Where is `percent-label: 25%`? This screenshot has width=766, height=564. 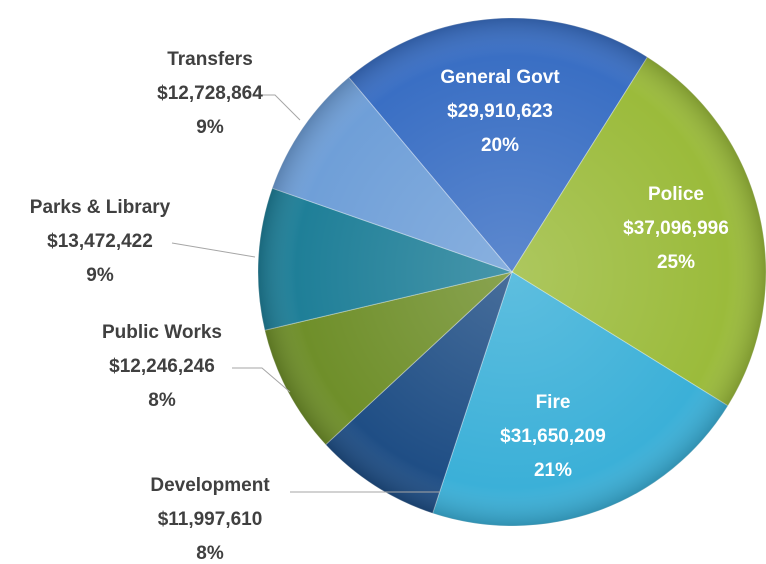
percent-label: 25% is located at coordinates (676, 262).